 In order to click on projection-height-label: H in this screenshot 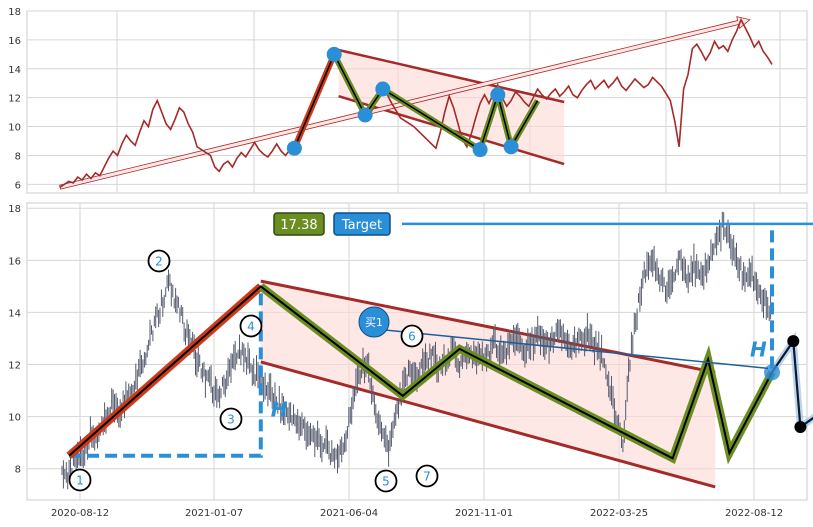, I will do `click(758, 349)`.